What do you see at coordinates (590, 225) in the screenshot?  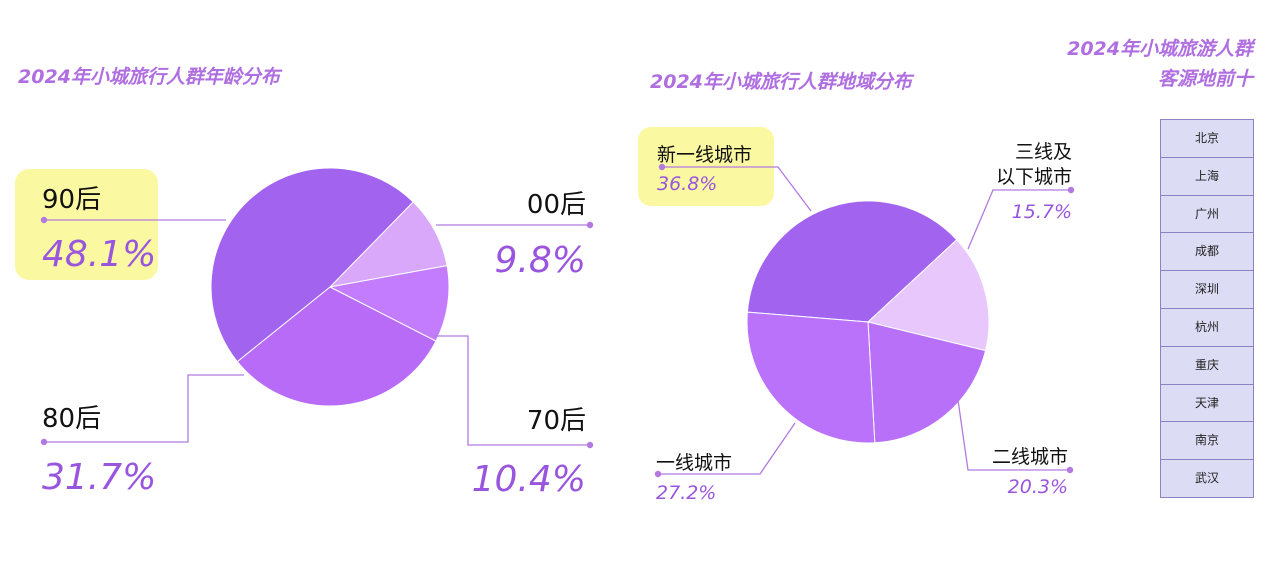 I see `age-leader-00-dot` at bounding box center [590, 225].